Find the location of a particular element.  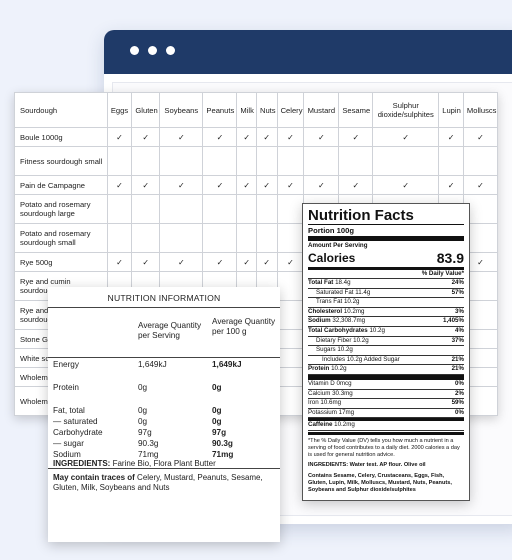

product-name: Rye 500g is located at coordinates (61, 262).